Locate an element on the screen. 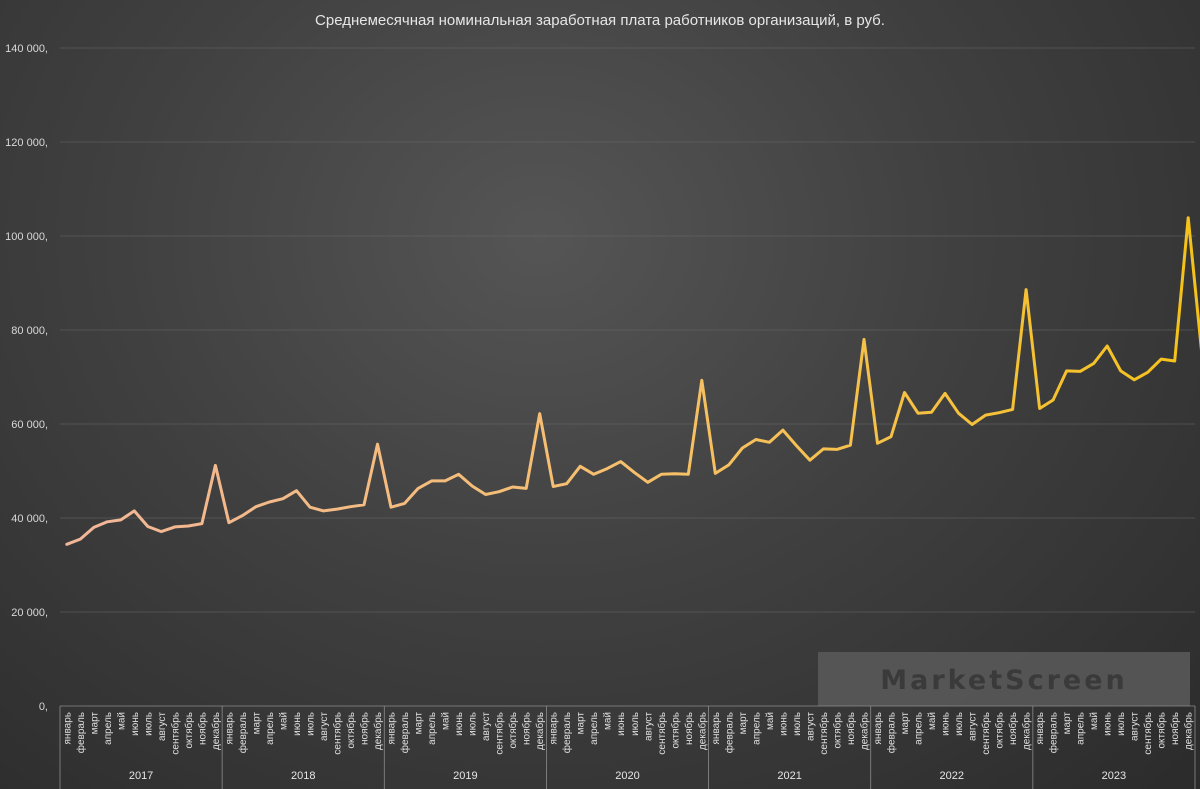 This screenshot has height=789, width=1200. y-tick-label: 140 000, is located at coordinates (26, 49).